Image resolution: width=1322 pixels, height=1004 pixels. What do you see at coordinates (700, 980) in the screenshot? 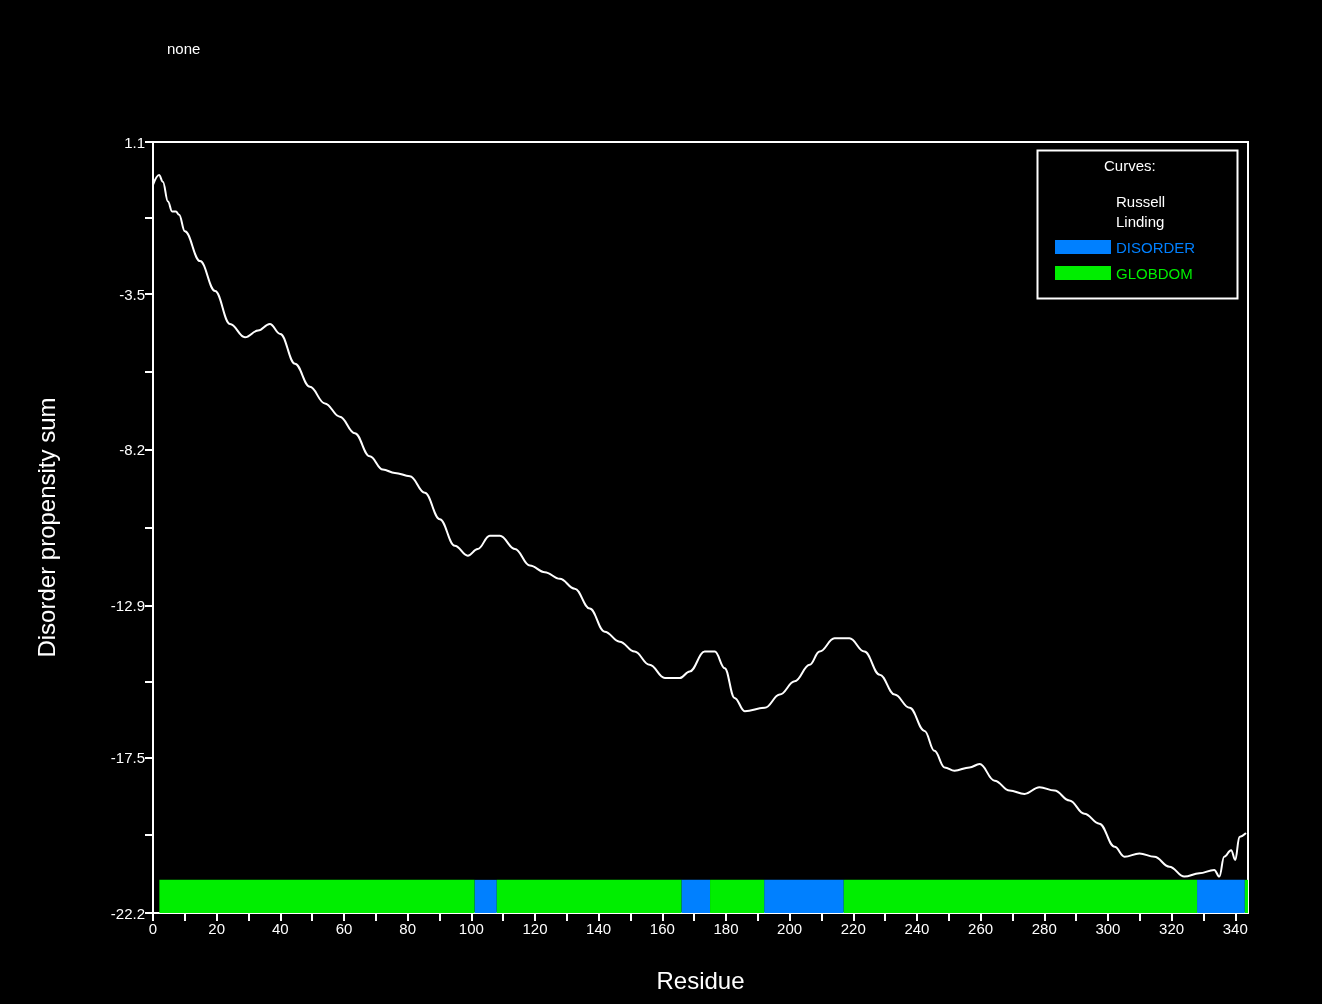
I see `x-axis-title: Residue` at bounding box center [700, 980].